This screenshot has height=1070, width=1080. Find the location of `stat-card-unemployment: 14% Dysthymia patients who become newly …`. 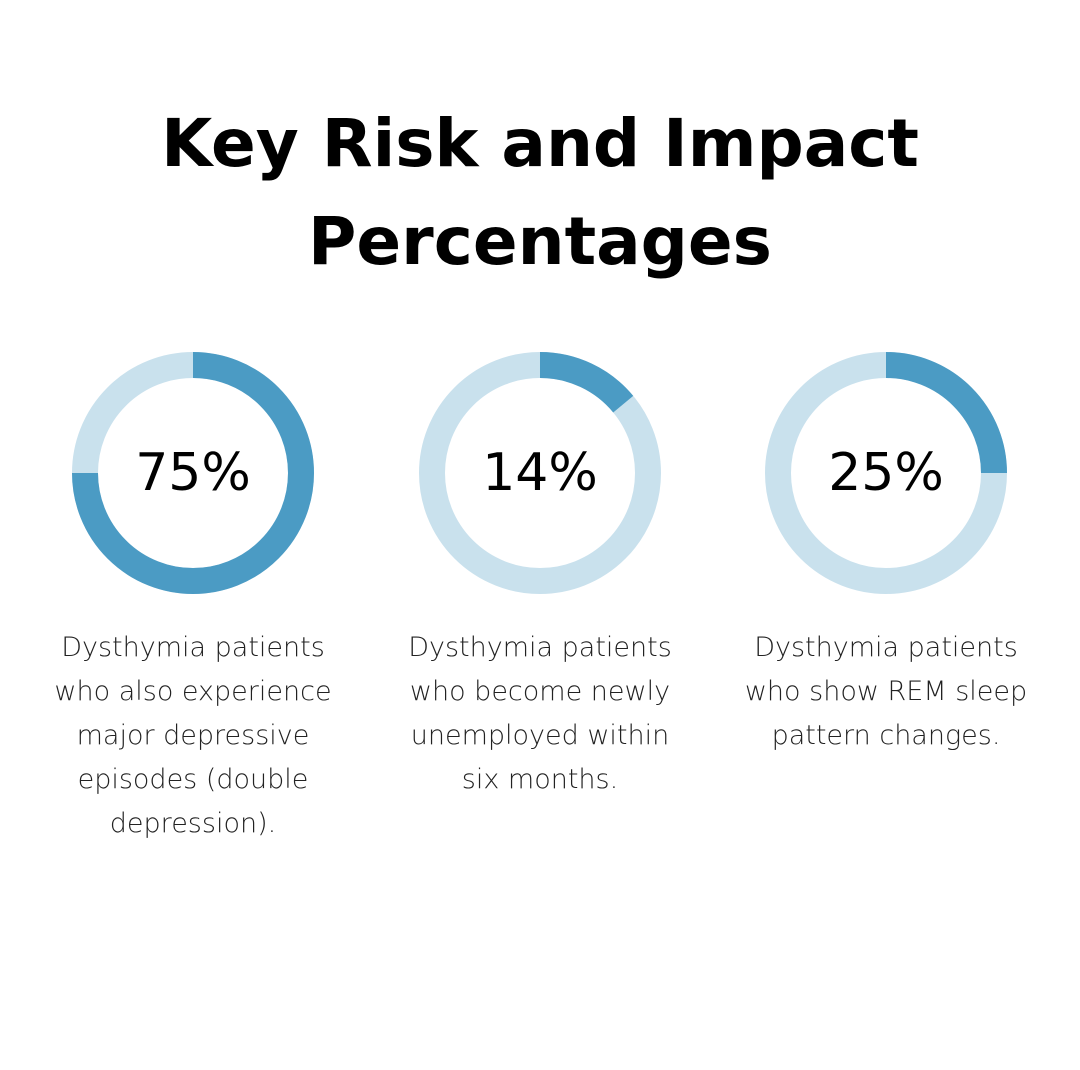

stat-card-unemployment: 14% Dysthymia patients who become newly … is located at coordinates (540, 576).